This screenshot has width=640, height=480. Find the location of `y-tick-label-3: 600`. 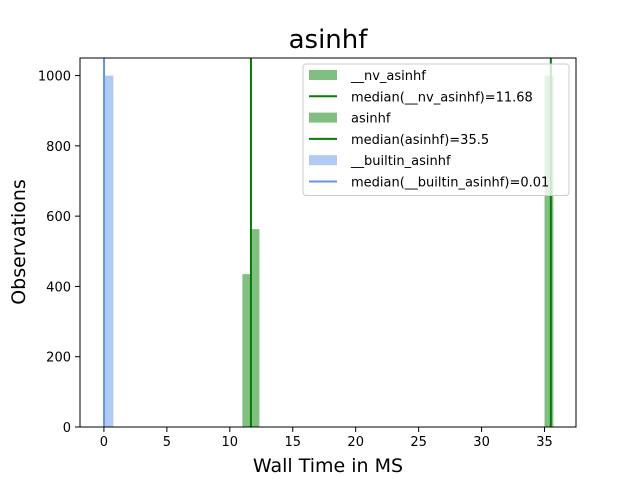

y-tick-label-3: 600 is located at coordinates (58, 217).